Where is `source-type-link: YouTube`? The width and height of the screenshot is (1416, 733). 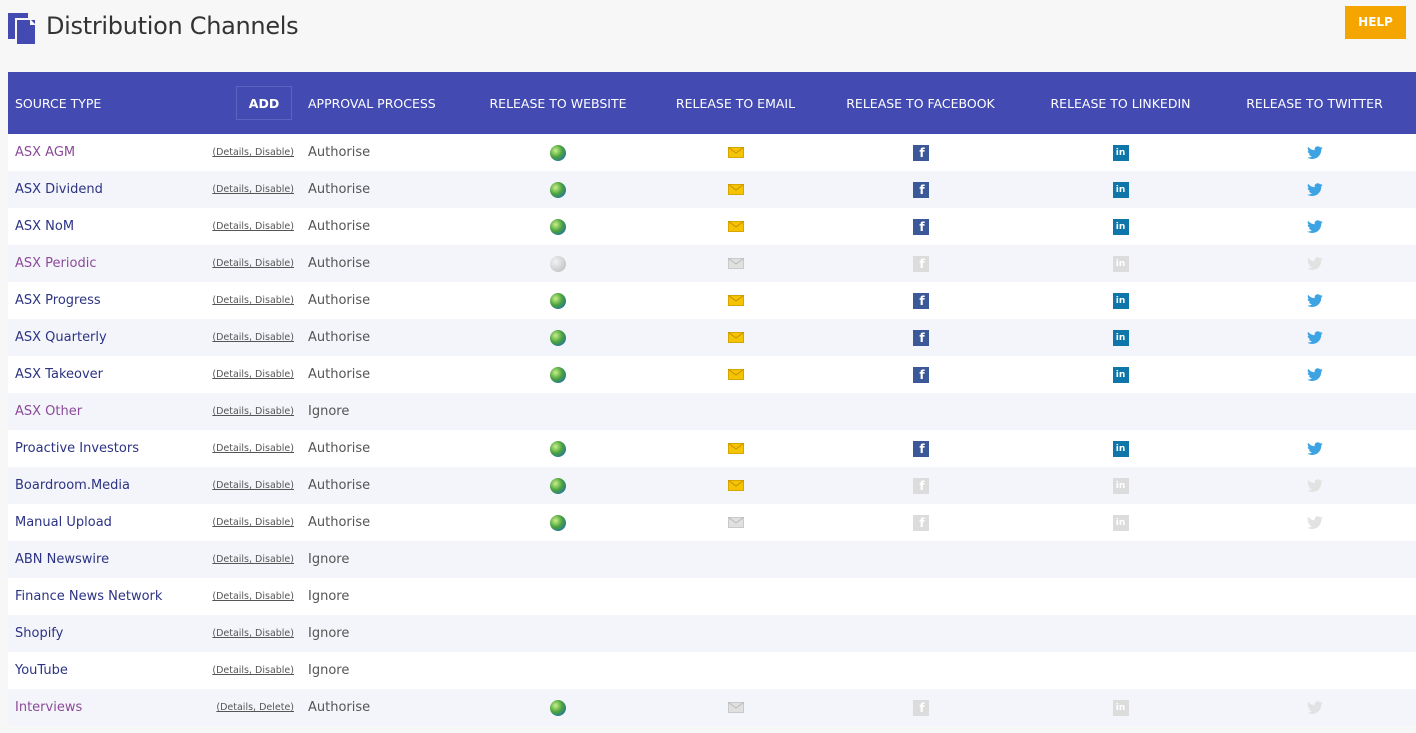
source-type-link: YouTube is located at coordinates (41, 670).